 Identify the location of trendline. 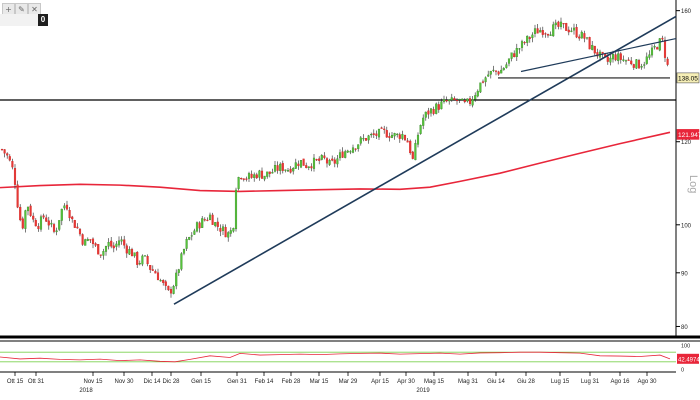
(598, 55).